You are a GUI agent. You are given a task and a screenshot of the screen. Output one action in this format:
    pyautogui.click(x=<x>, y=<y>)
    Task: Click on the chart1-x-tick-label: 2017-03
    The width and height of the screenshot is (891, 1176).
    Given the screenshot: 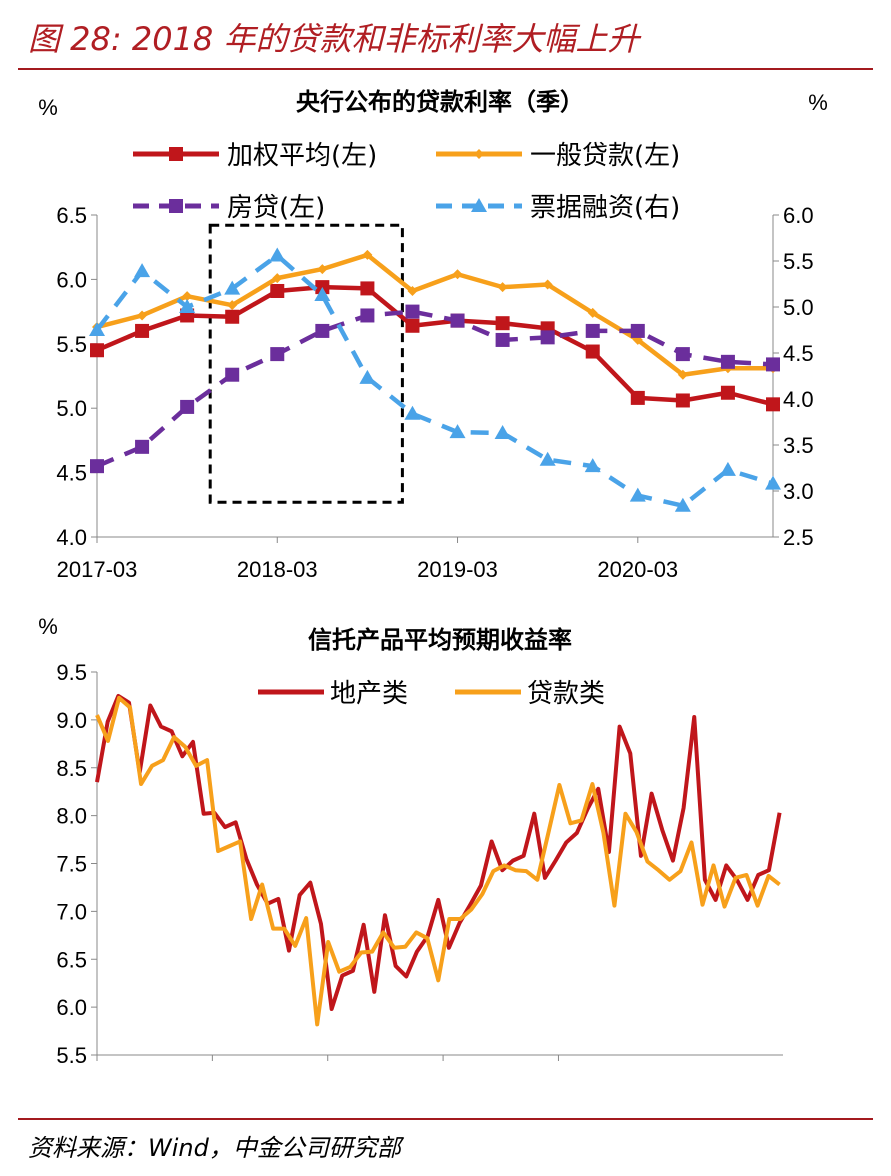 What is the action you would take?
    pyautogui.click(x=97, y=569)
    